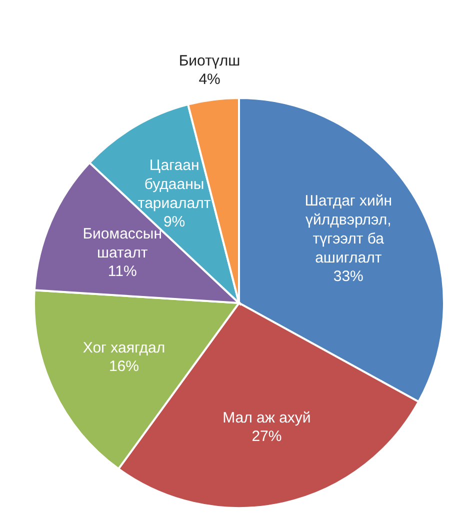  What do you see at coordinates (348, 276) in the screenshot?
I see `data-label: 33%` at bounding box center [348, 276].